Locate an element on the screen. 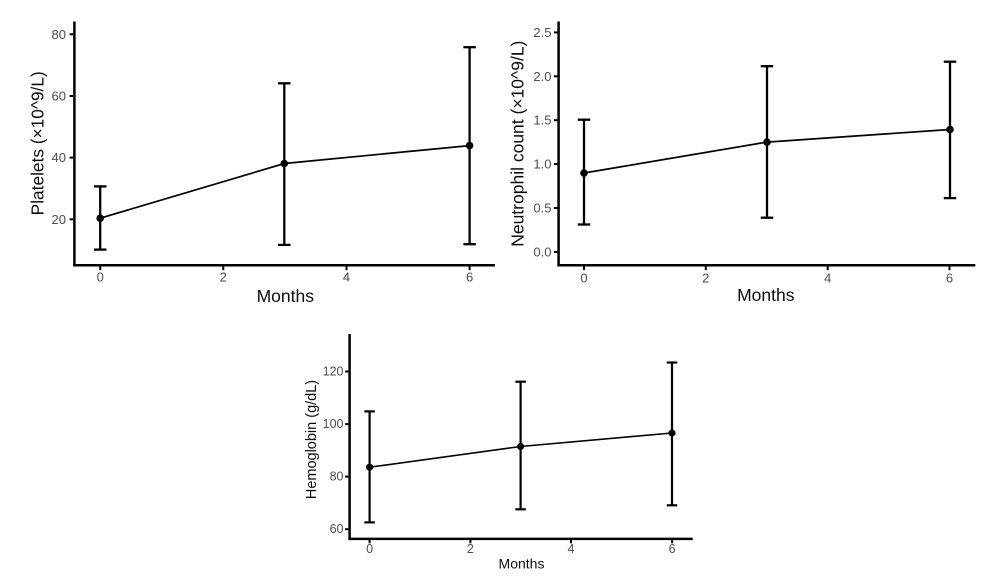  svg-text: Neutrophil count (×10^9/L) is located at coordinates (518, 144).